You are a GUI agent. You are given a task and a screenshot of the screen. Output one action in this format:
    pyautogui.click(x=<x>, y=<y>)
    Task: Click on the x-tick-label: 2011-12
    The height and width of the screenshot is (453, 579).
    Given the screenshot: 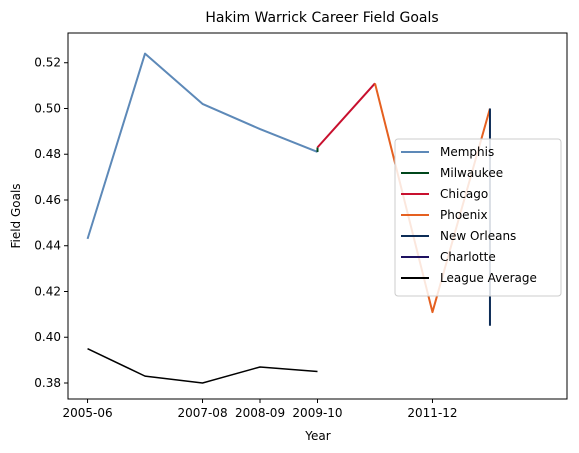 What is the action you would take?
    pyautogui.click(x=432, y=413)
    